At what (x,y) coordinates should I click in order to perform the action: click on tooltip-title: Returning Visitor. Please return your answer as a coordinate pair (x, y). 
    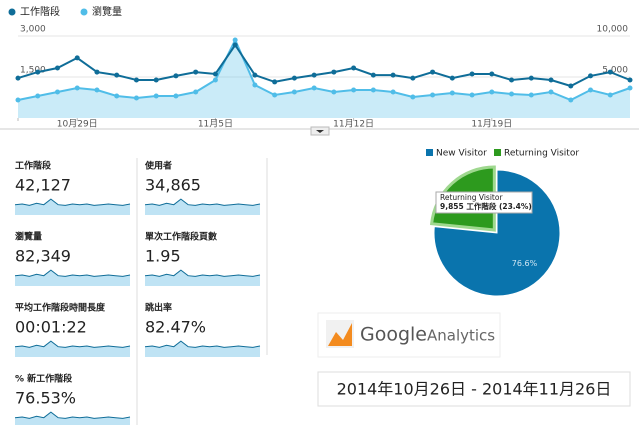
    Looking at the image, I should click on (471, 197).